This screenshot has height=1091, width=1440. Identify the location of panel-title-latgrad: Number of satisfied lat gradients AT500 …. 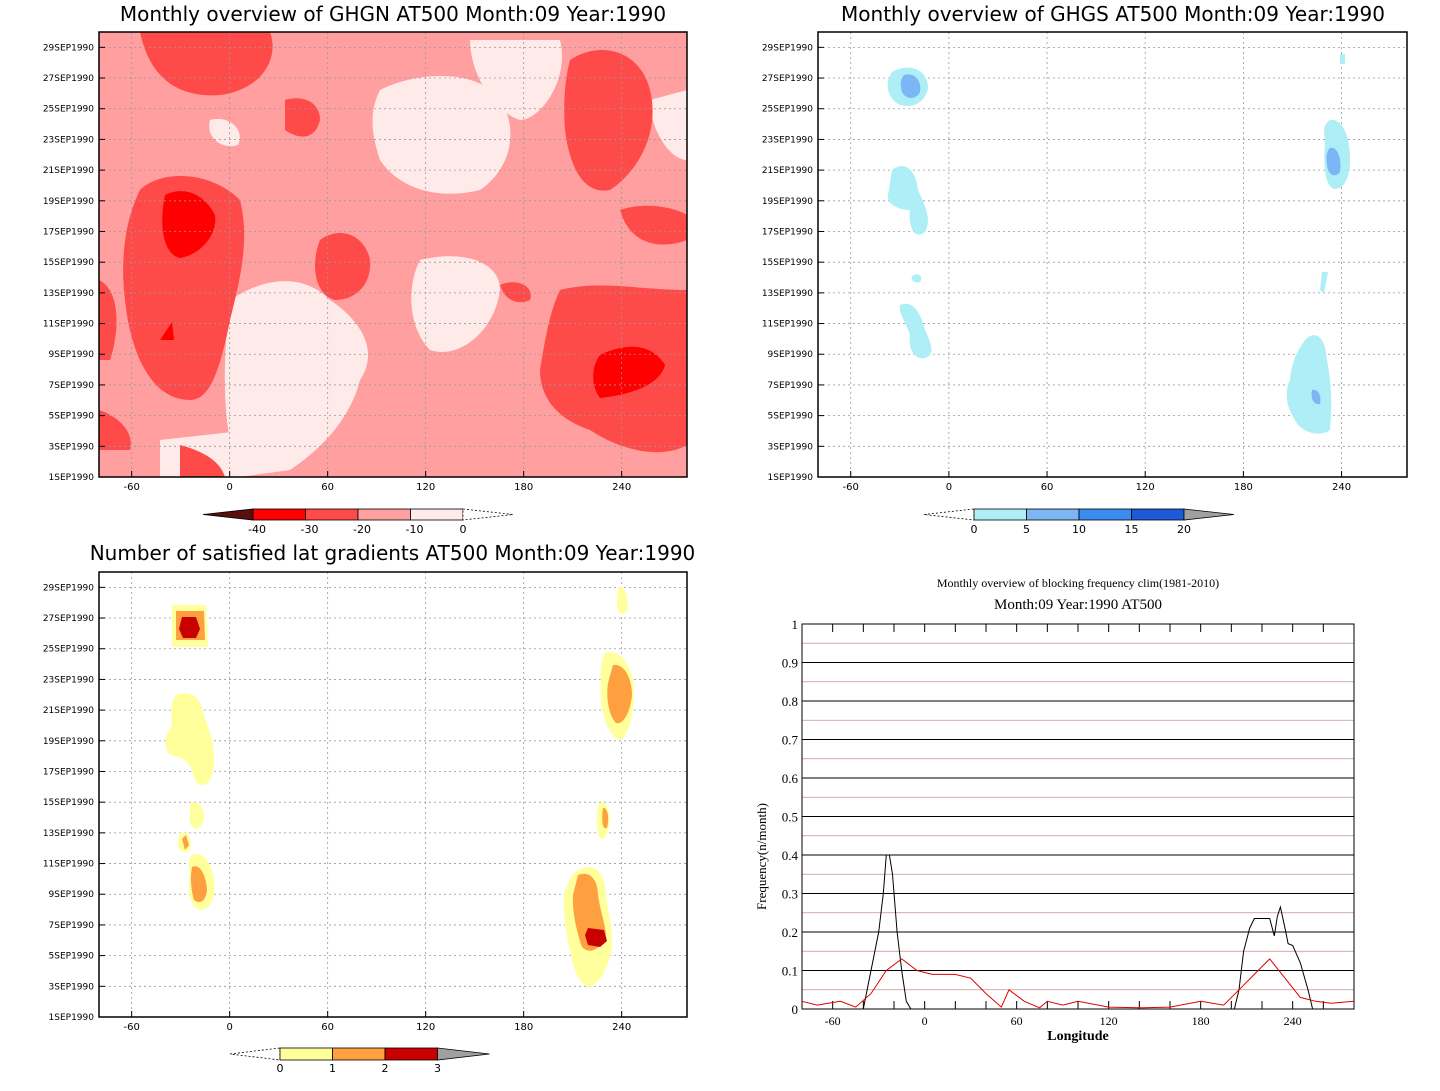
(392, 553).